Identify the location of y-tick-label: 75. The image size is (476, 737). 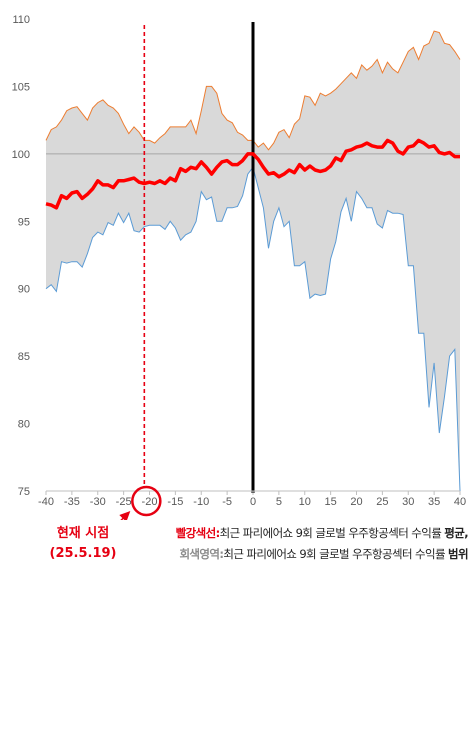
(24, 492).